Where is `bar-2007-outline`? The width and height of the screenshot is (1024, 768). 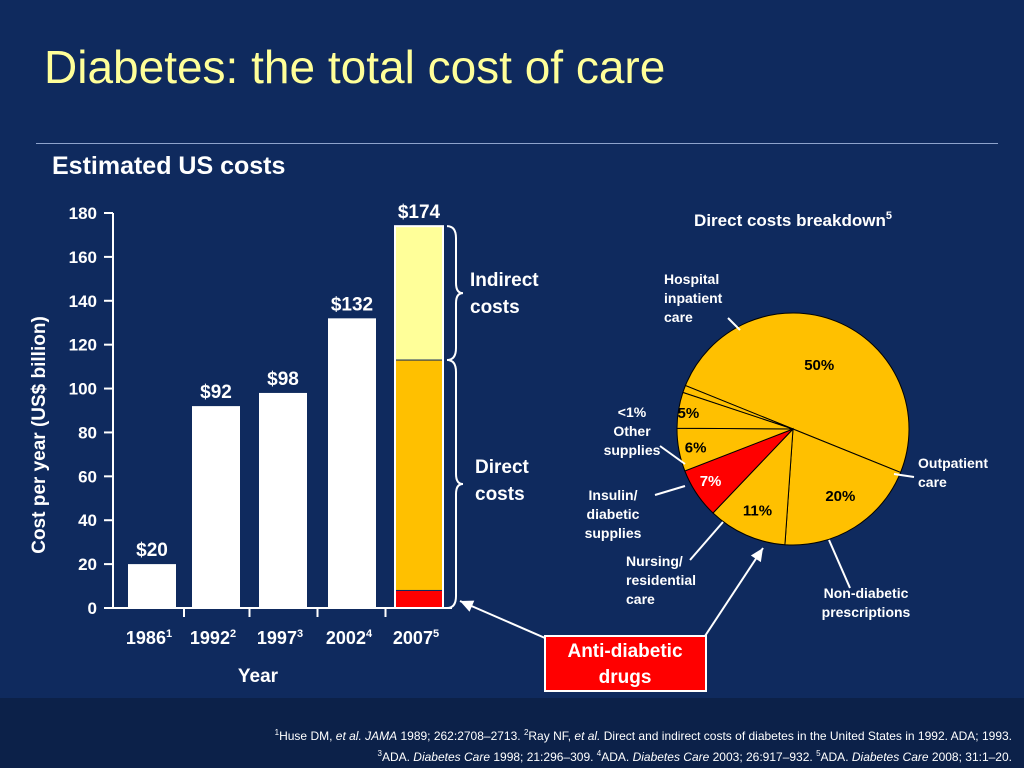 bar-2007-outline is located at coordinates (419, 417).